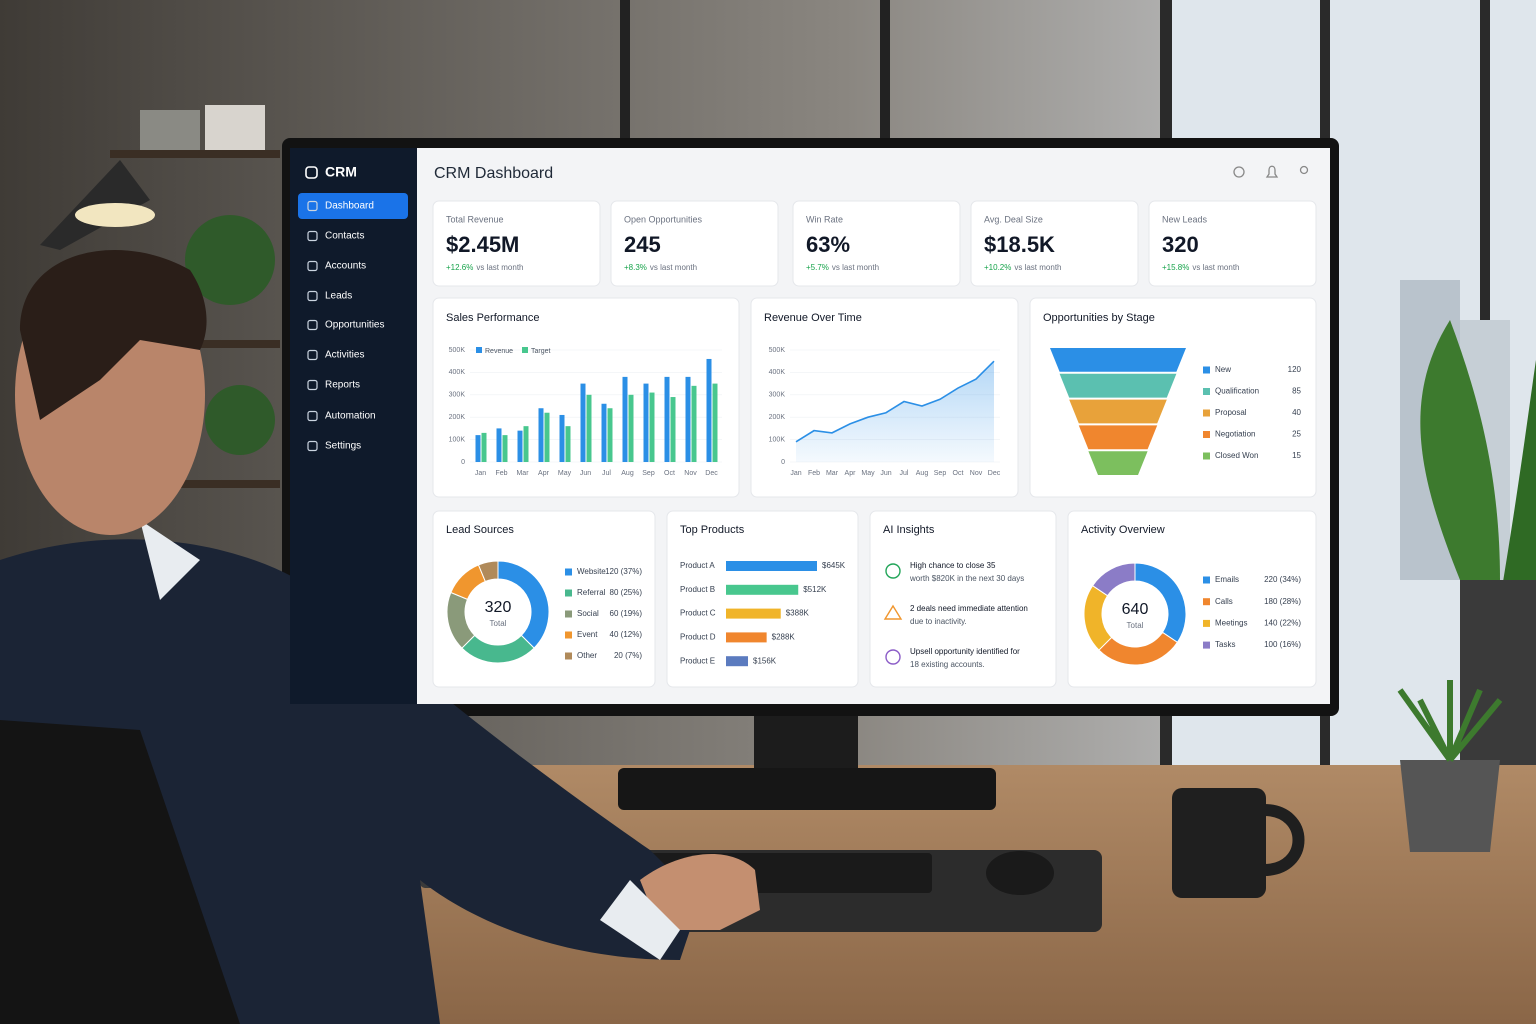 The width and height of the screenshot is (1536, 1024). Describe the element at coordinates (994, 473) in the screenshot. I see `x-tick-label: Dec` at that location.